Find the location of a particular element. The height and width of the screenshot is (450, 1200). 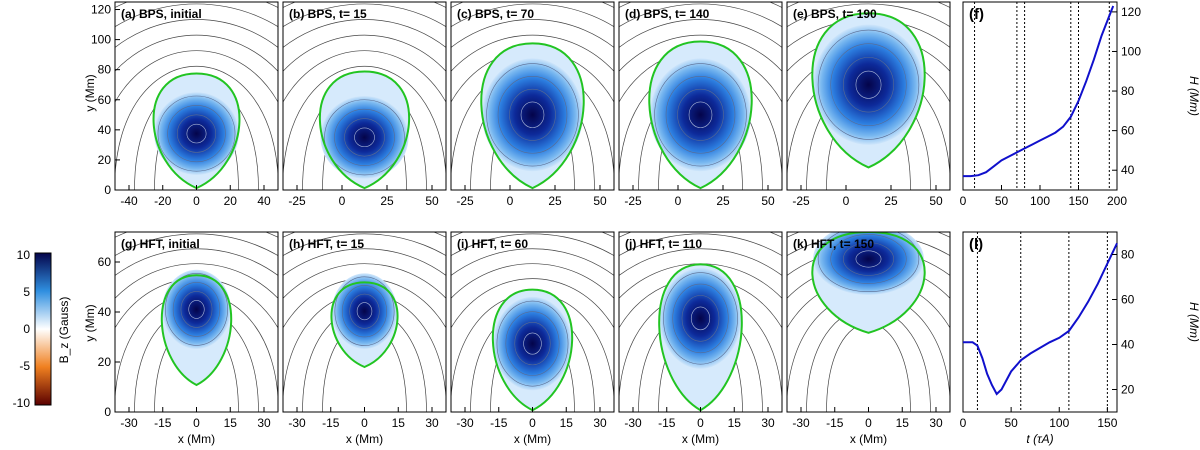

bps-panel-4: (d) BPS, t= 140 -25 0 25 50 is located at coordinates (700, 104).